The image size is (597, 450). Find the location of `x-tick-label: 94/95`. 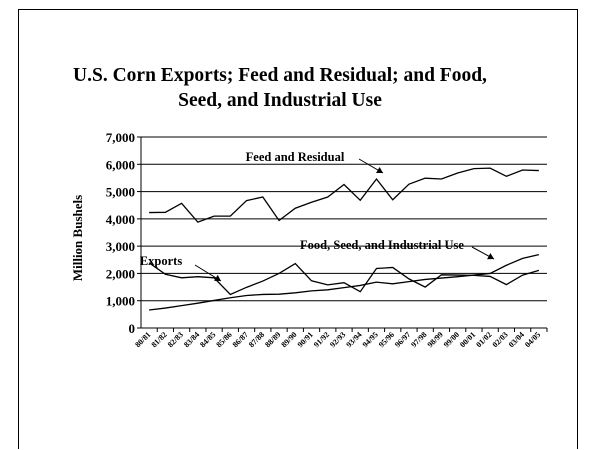

x-tick-label: 94/95 is located at coordinates (370, 339).